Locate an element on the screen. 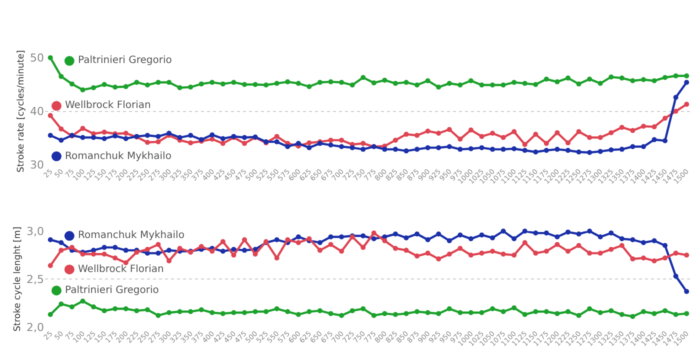 The height and width of the screenshot is (356, 700). y-axis-title: Stroke rate [cycles/minute] is located at coordinates (21, 111).